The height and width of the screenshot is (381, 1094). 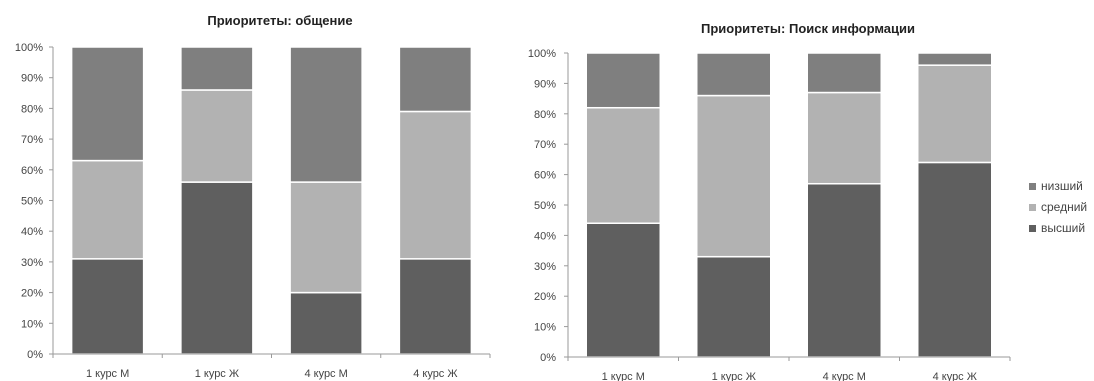 What do you see at coordinates (1064, 207) in the screenshot?
I see `legend-label: средний` at bounding box center [1064, 207].